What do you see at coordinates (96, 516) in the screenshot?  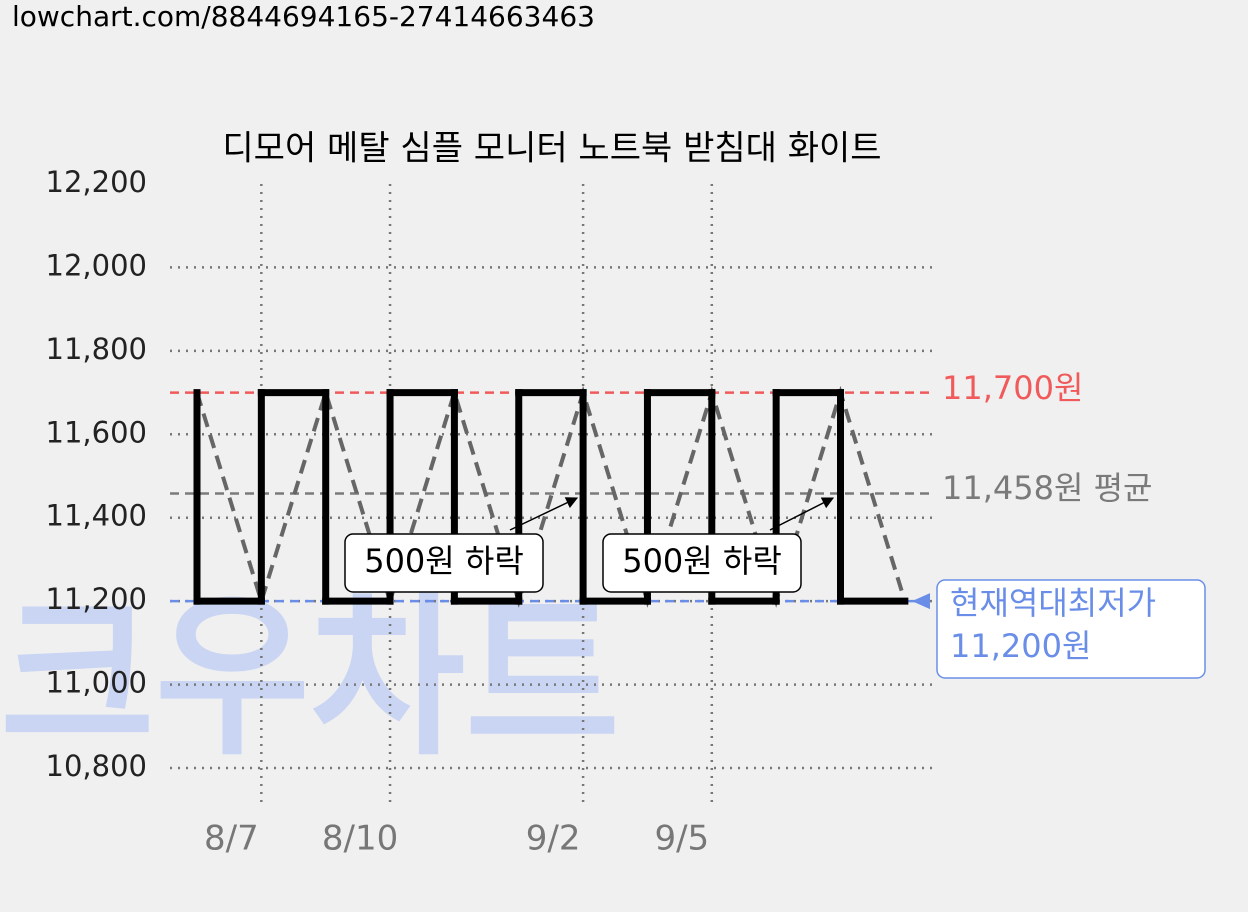 I see `y-tick-label: 11,400` at bounding box center [96, 516].